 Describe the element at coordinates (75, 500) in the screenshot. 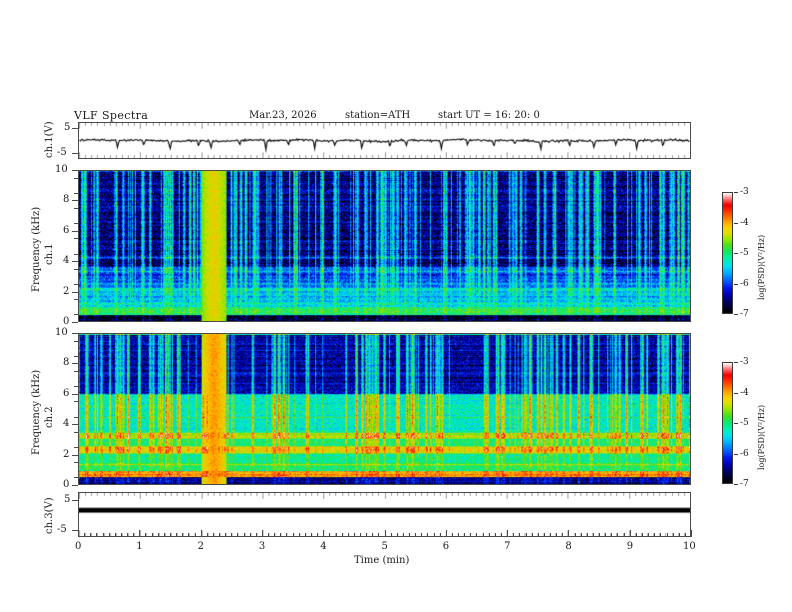

I see `ch3-volt-tick` at that location.